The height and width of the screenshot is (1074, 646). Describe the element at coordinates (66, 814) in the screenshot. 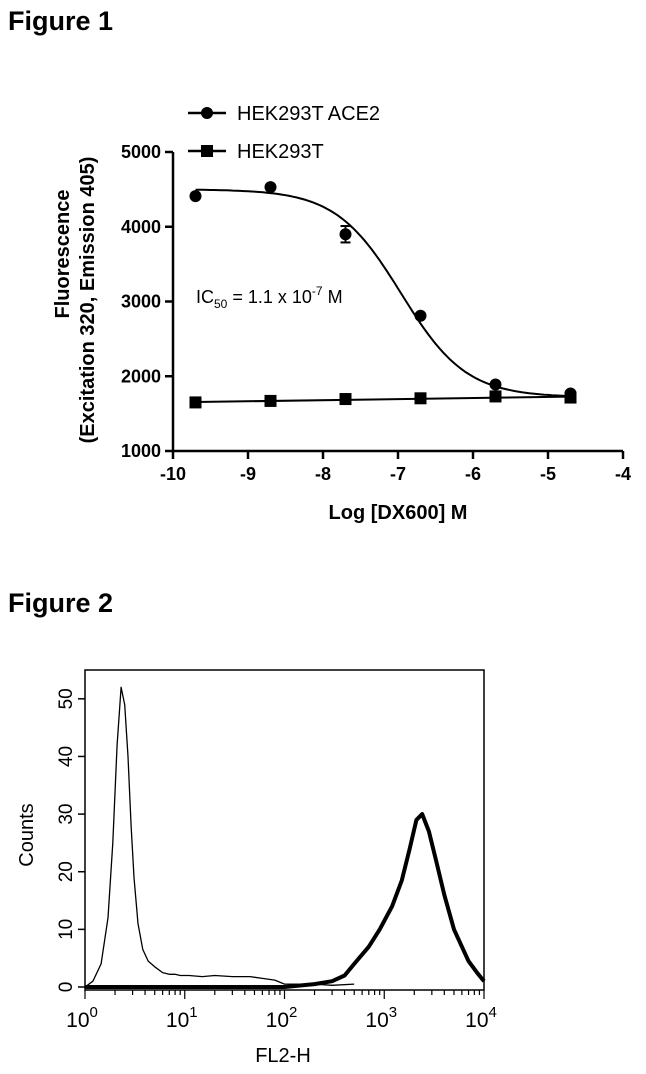

I see `chart2-y-tick-label: 30` at that location.